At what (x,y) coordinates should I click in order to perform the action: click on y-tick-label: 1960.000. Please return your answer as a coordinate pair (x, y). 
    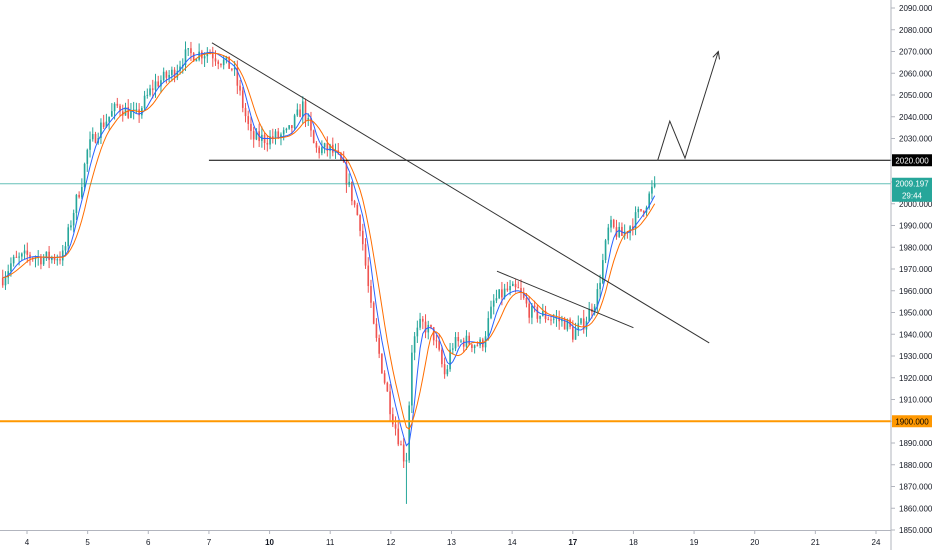
    Looking at the image, I should click on (915, 291).